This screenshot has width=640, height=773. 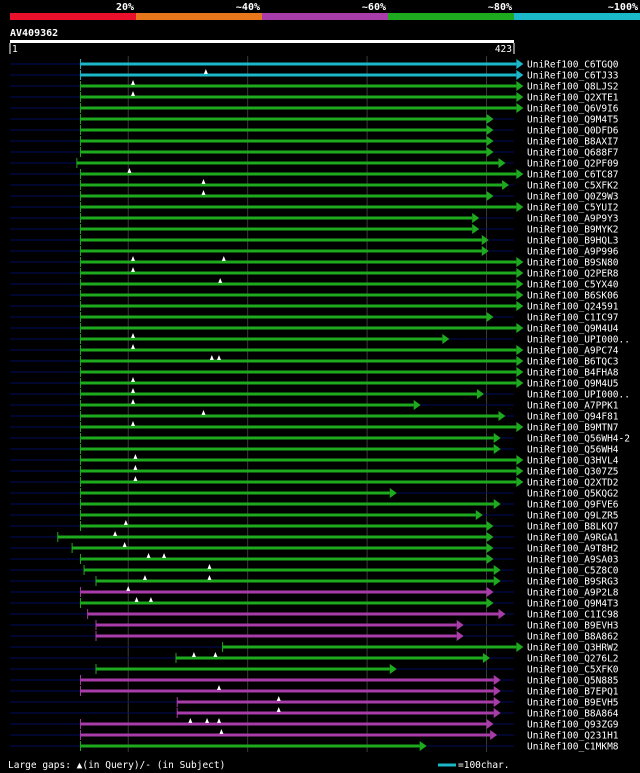 What do you see at coordinates (573, 417) in the screenshot?
I see `hit-label: UniRef100_Q94F81` at bounding box center [573, 417].